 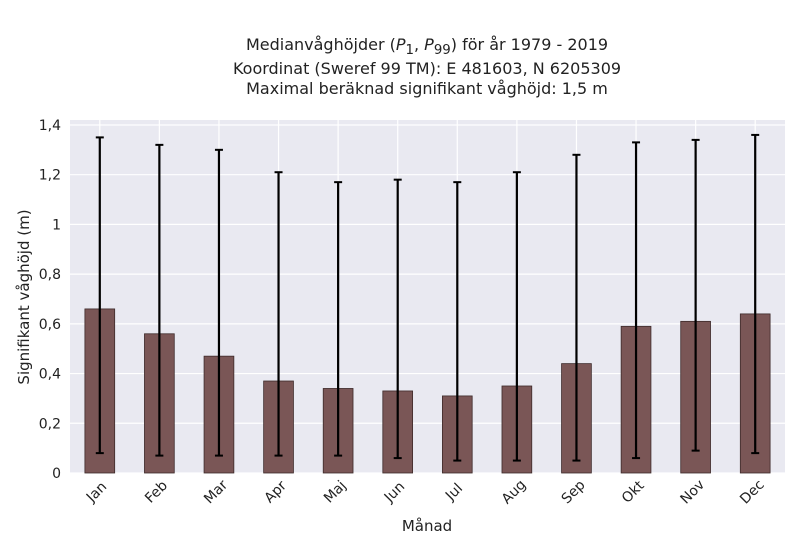 What do you see at coordinates (50, 126) in the screenshot?
I see `y-tick-label: 1,4` at bounding box center [50, 126].